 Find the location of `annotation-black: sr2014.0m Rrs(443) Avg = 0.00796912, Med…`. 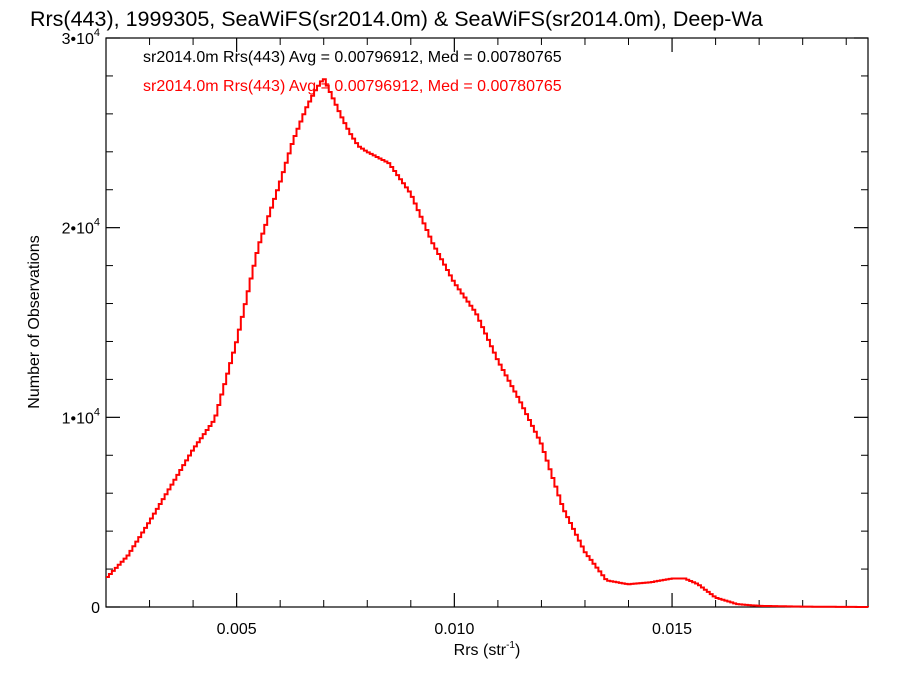

annotation-black: sr2014.0m Rrs(443) Avg = 0.00796912, Med… is located at coordinates (352, 57).